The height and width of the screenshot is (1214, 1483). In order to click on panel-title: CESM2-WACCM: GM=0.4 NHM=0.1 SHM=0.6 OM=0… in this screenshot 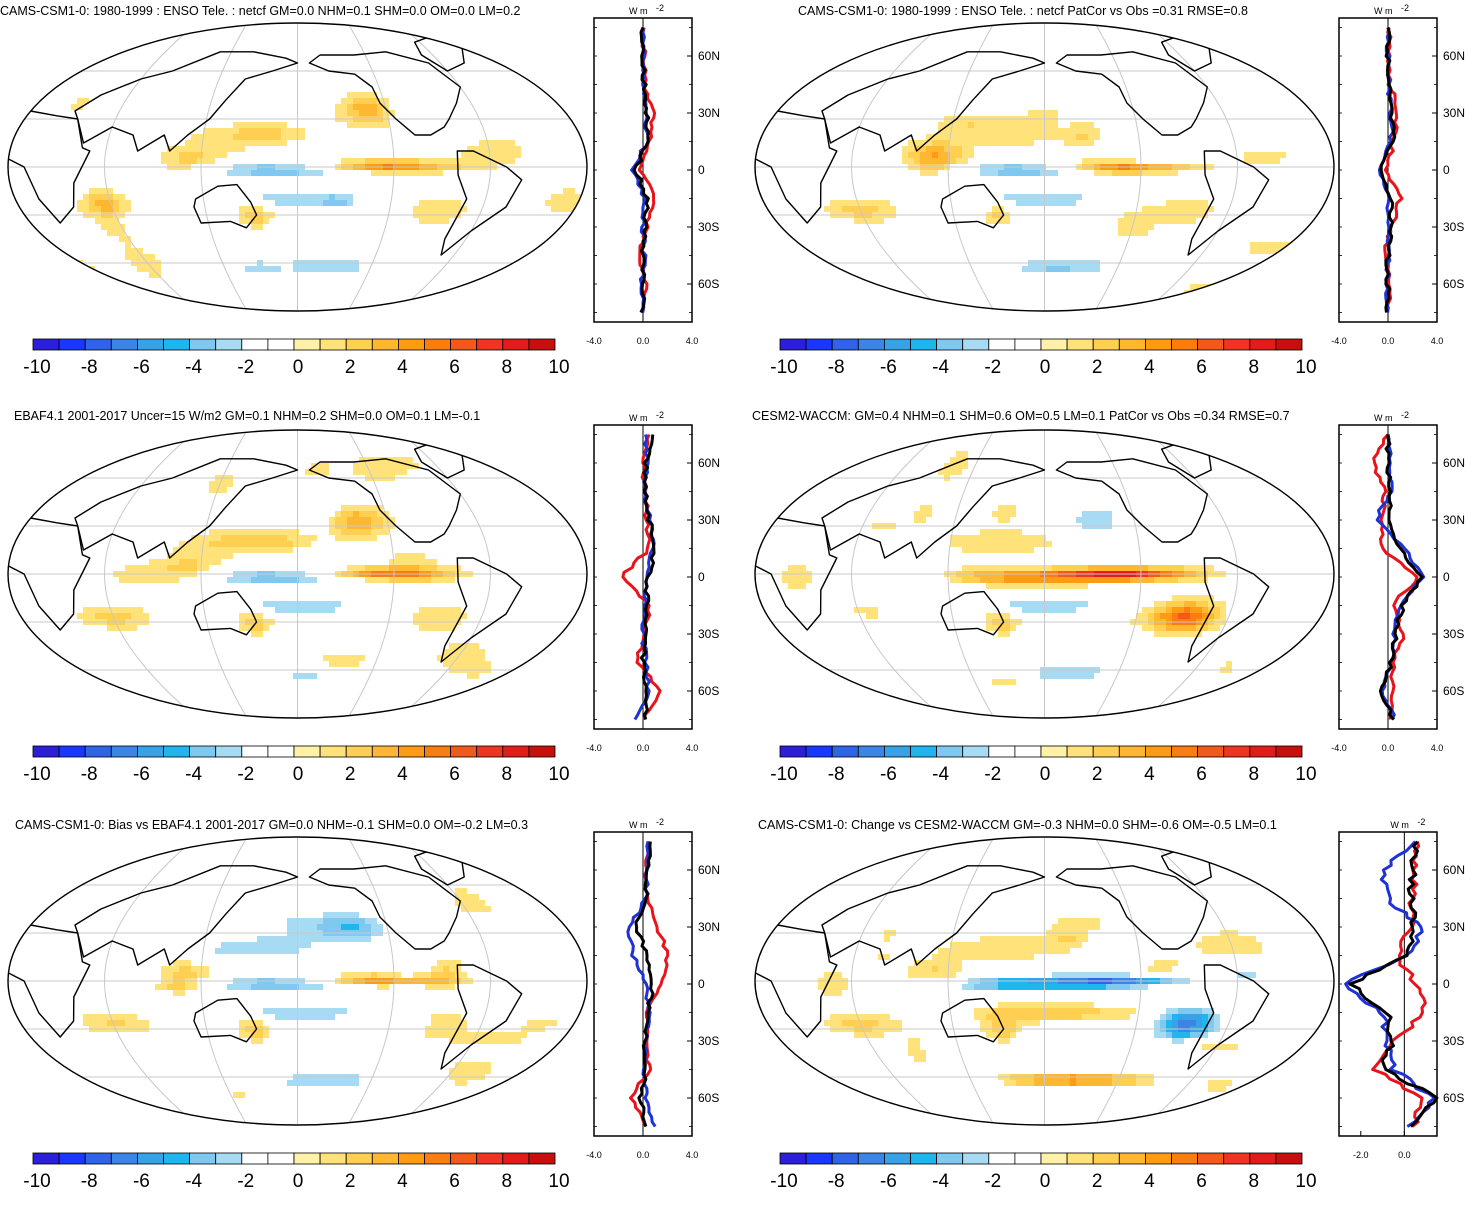, I will do `click(1021, 416)`.